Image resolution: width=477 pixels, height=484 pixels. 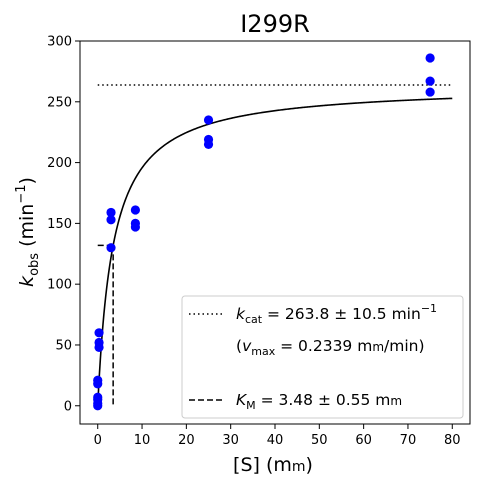 What do you see at coordinates (299, 467) in the screenshot?
I see `x-axis-label-unit: m` at bounding box center [299, 467].